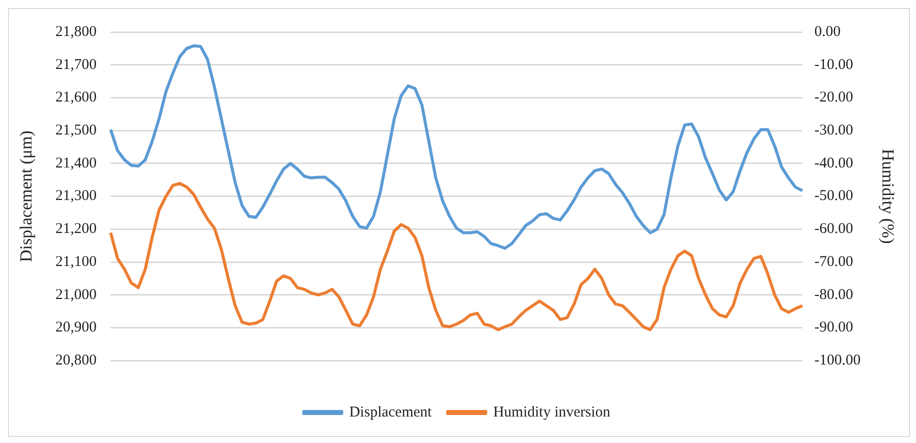  Describe the element at coordinates (834, 328) in the screenshot. I see `y2-tick-label: -90.00` at that location.